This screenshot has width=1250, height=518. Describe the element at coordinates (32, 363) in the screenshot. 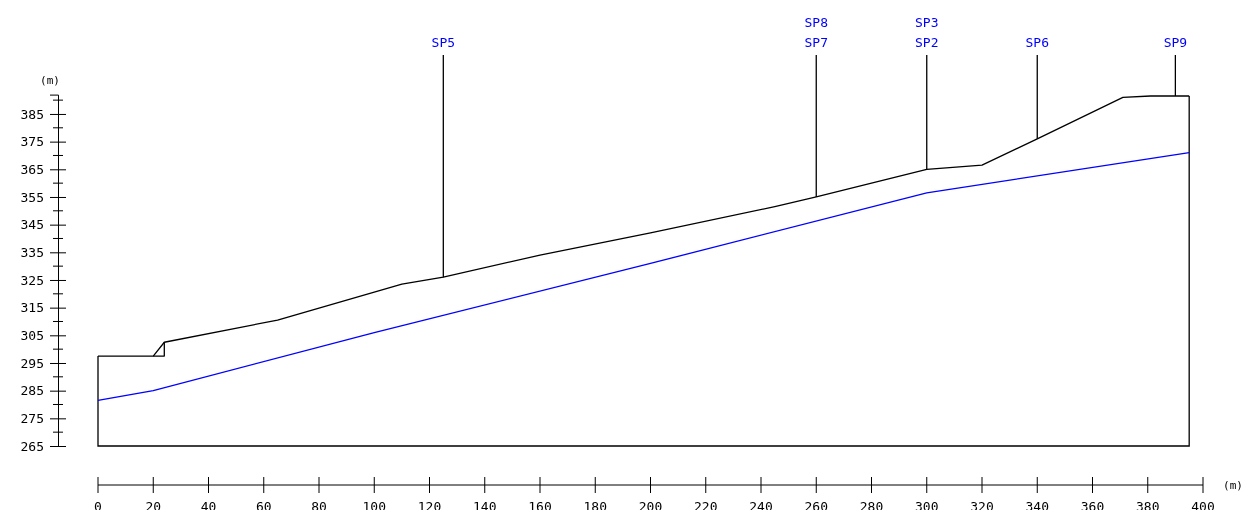

I see `y-tick-label: 295` at that location.